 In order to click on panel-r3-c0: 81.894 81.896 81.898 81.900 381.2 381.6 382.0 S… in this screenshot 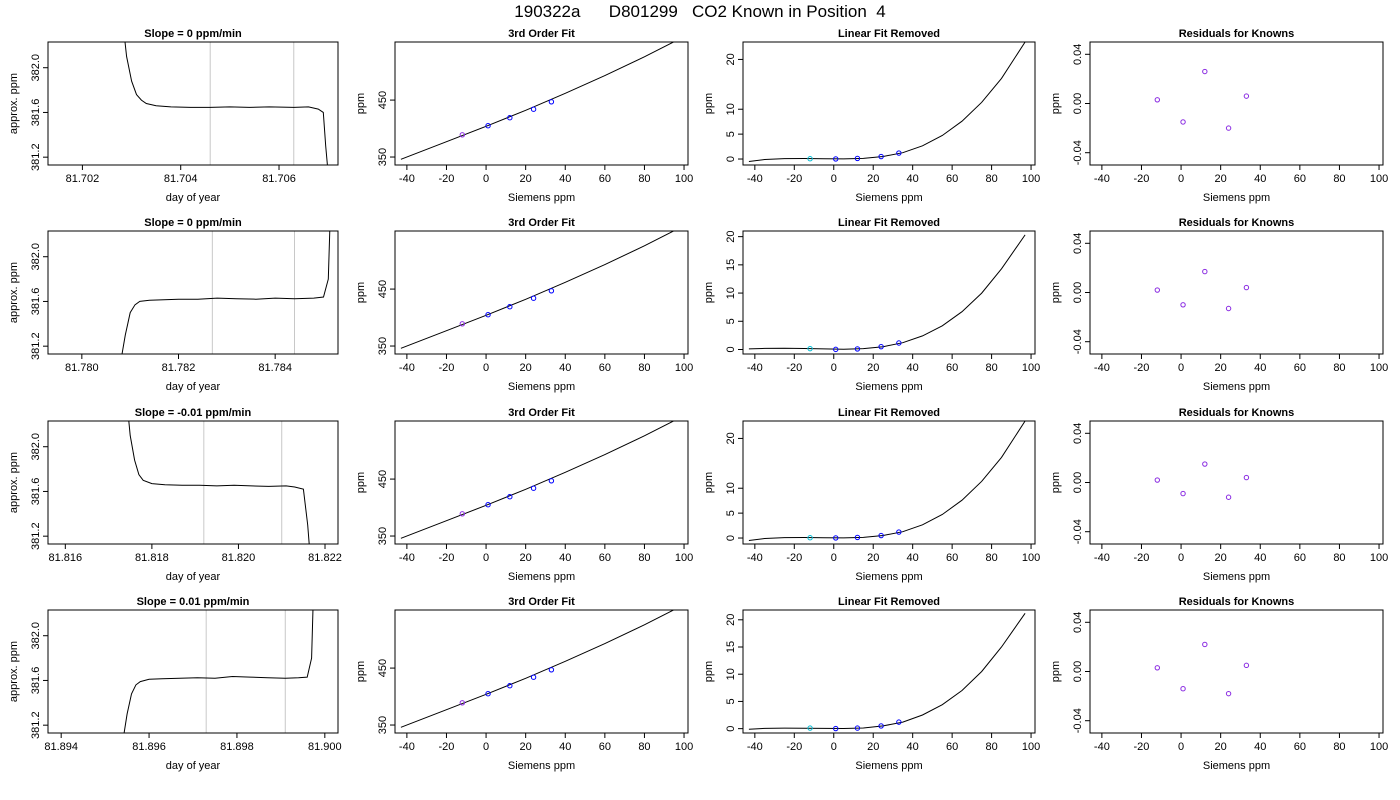, I will do `click(175, 684)`.